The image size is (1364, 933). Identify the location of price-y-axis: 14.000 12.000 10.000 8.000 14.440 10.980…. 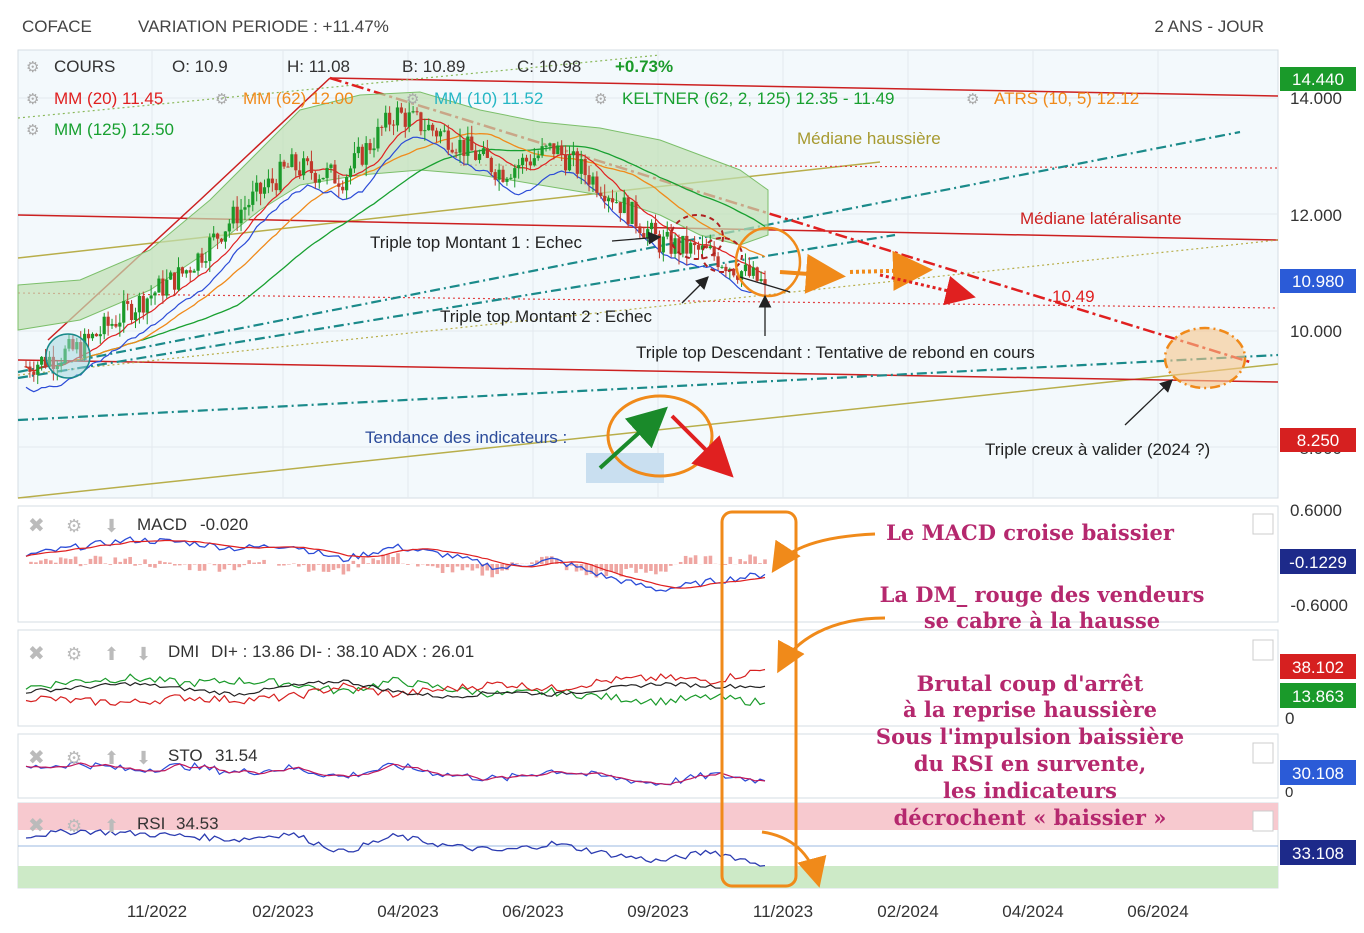
(1318, 262).